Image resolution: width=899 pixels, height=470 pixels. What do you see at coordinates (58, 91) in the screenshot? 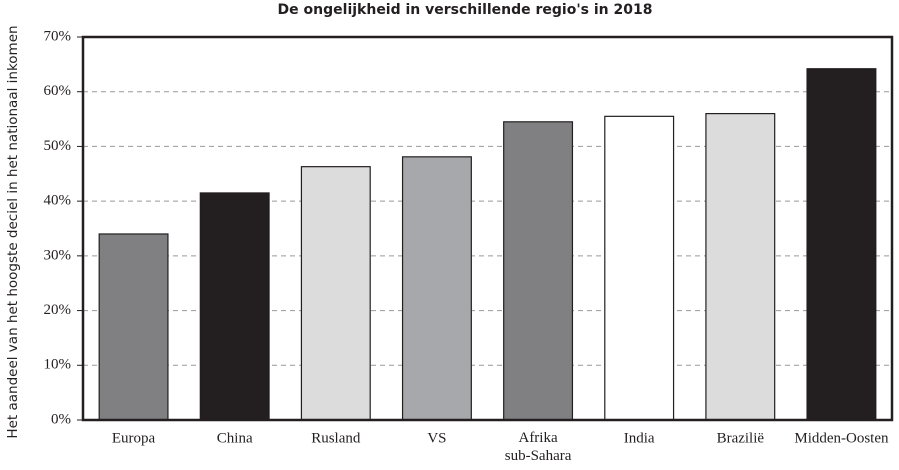
I see `y-tick-label: 60%` at bounding box center [58, 91].